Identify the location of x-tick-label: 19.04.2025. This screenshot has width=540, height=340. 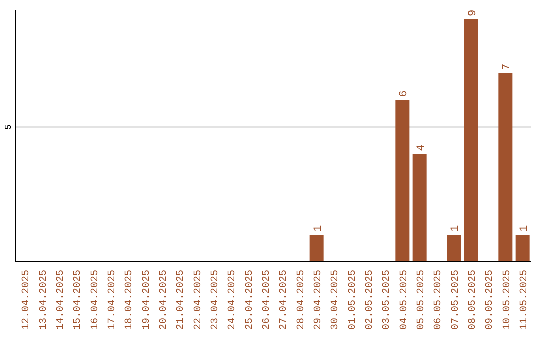
(147, 300).